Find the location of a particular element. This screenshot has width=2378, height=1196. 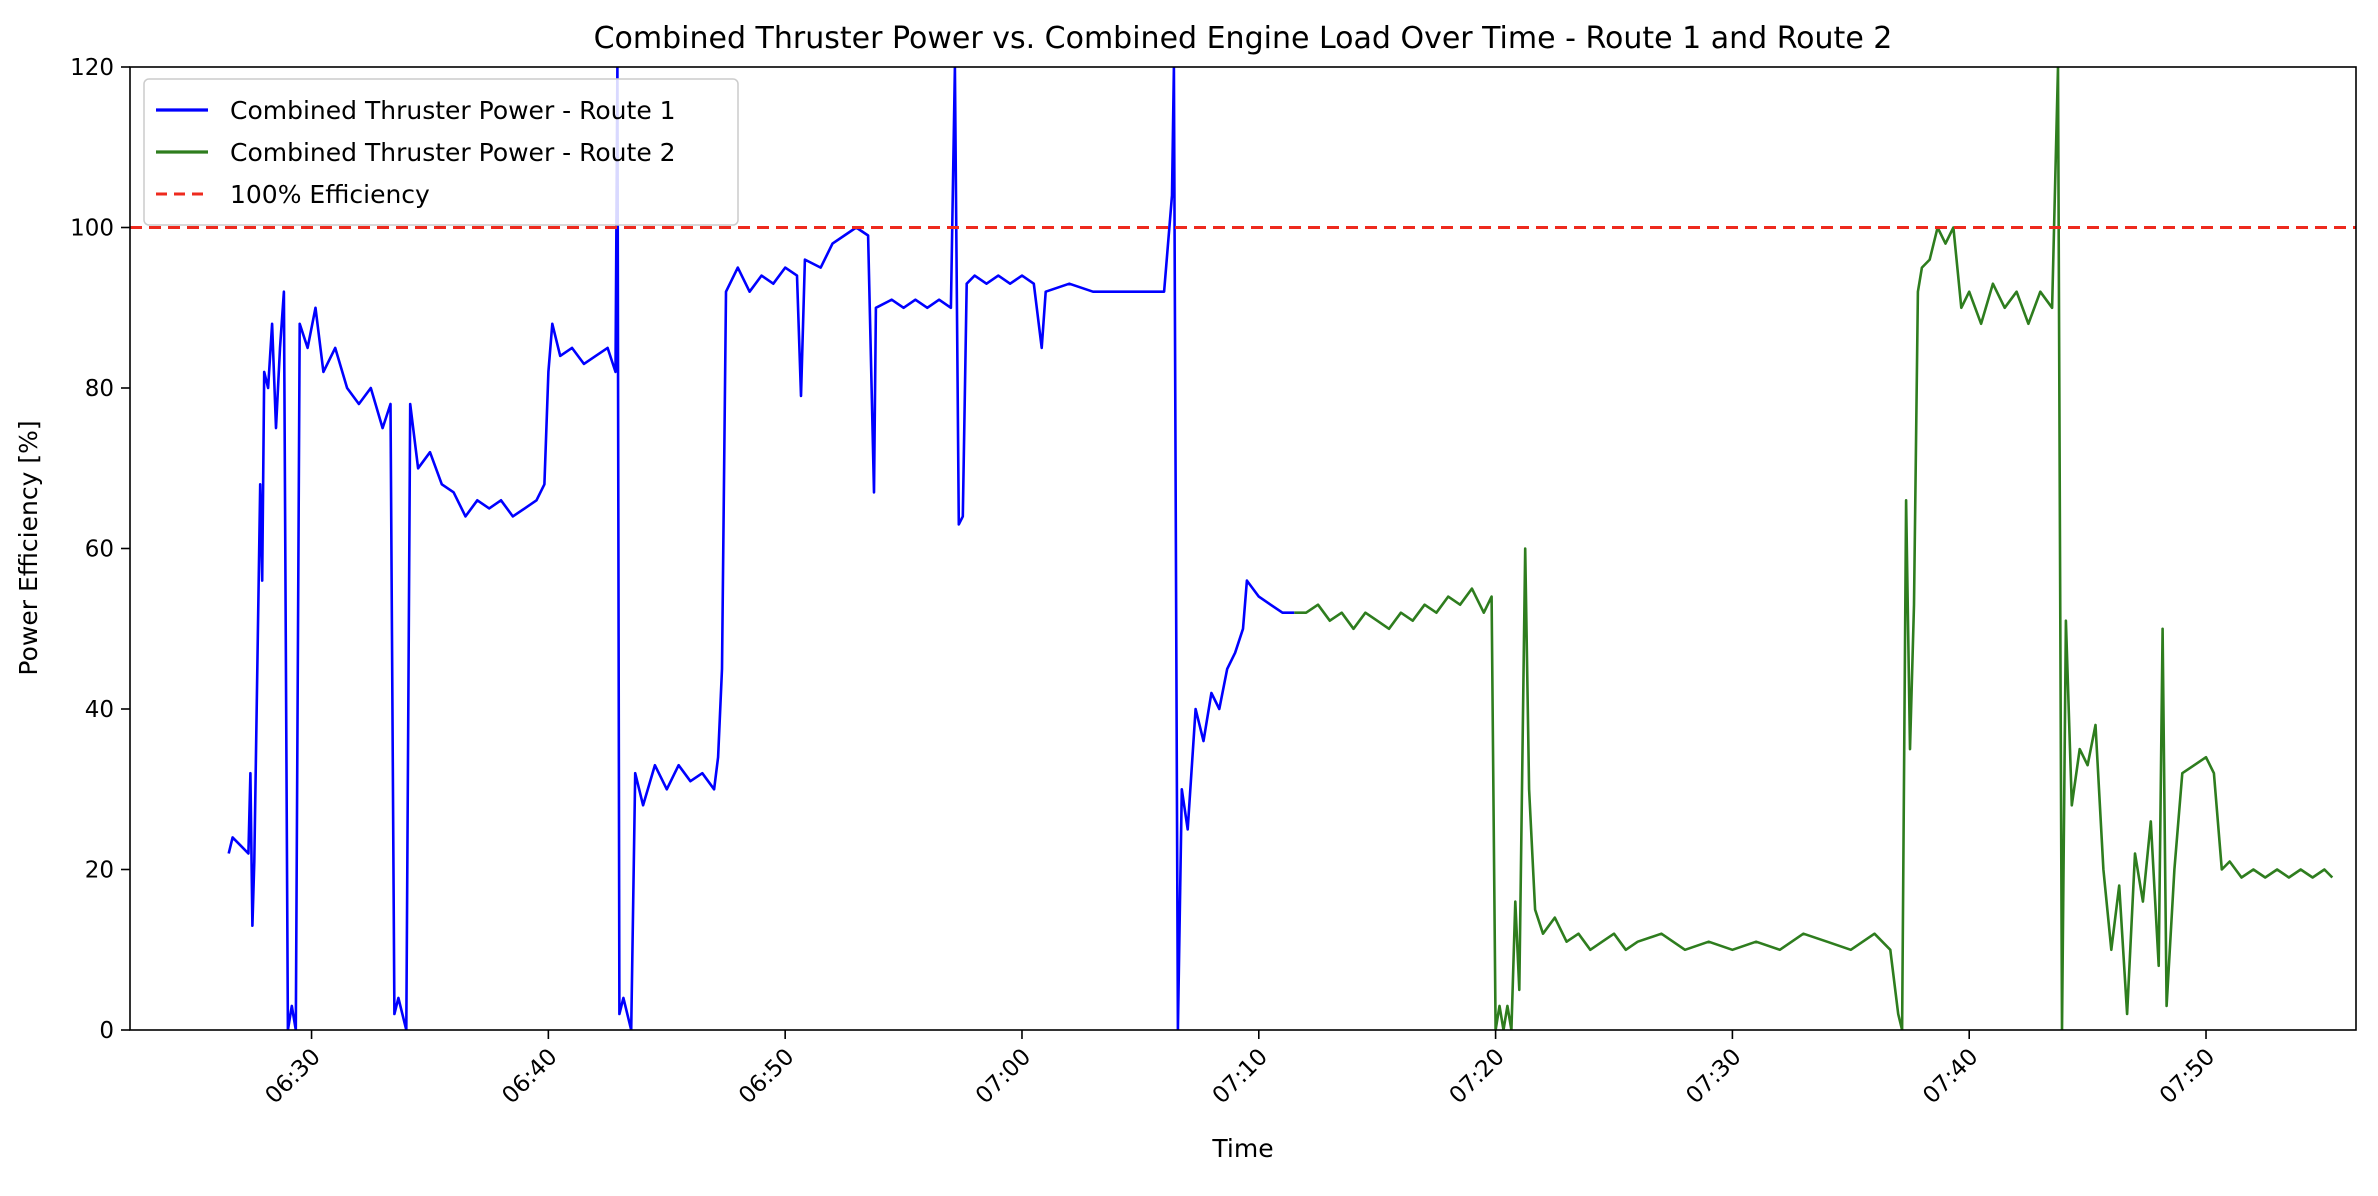

y-tick-label: 60 is located at coordinates (99, 550).